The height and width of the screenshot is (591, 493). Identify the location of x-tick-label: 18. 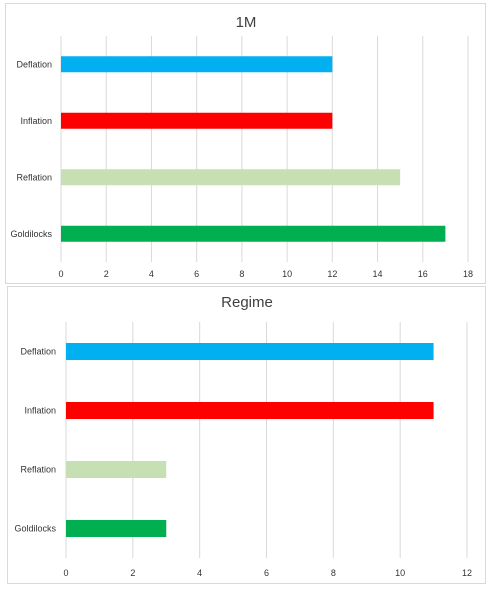
(468, 274).